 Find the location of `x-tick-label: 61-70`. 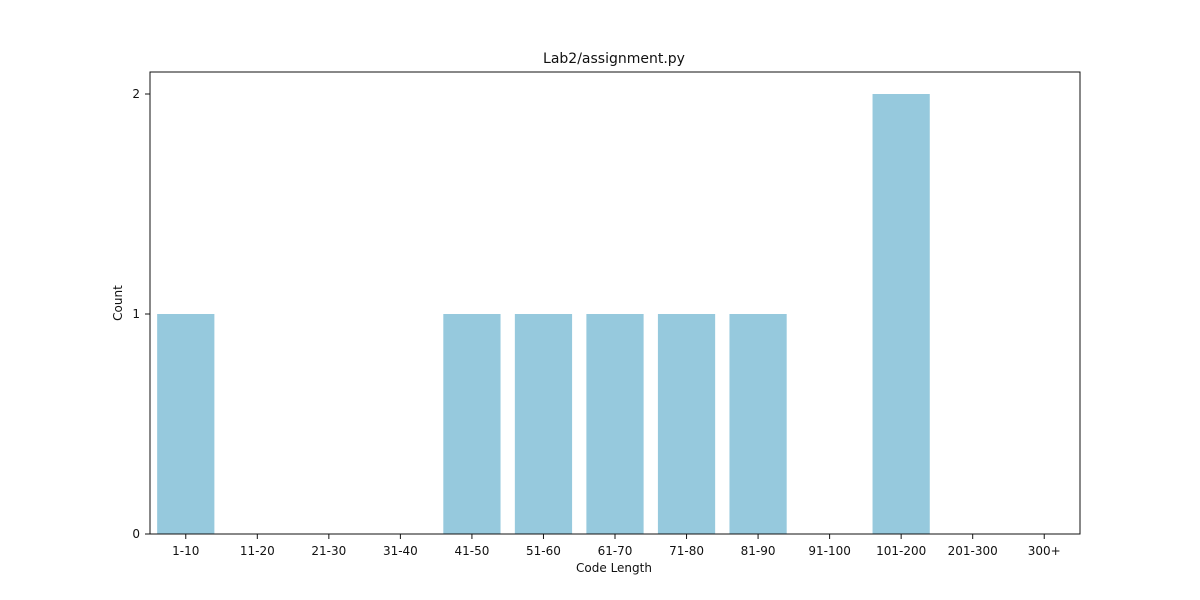

x-tick-label: 61-70 is located at coordinates (615, 551).